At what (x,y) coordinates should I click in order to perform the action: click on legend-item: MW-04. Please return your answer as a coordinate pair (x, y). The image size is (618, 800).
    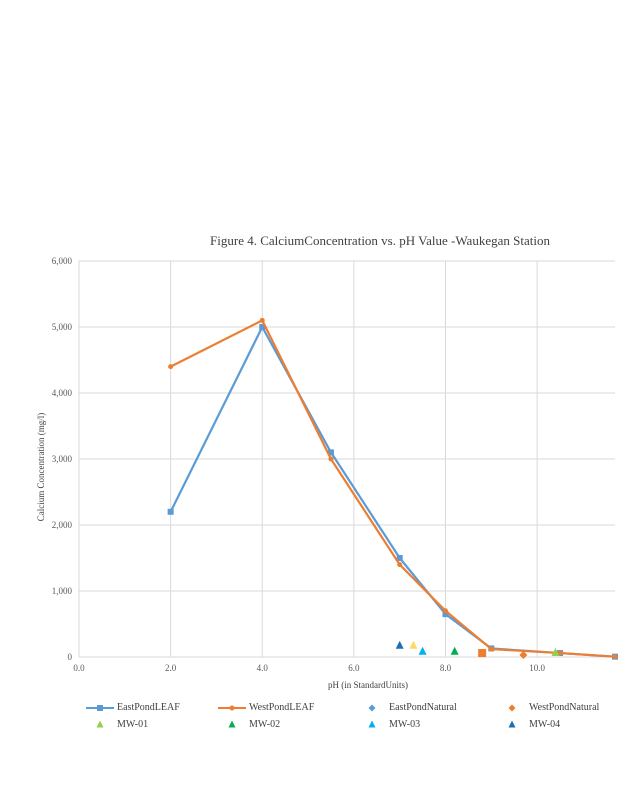
    Looking at the image, I should click on (529, 724).